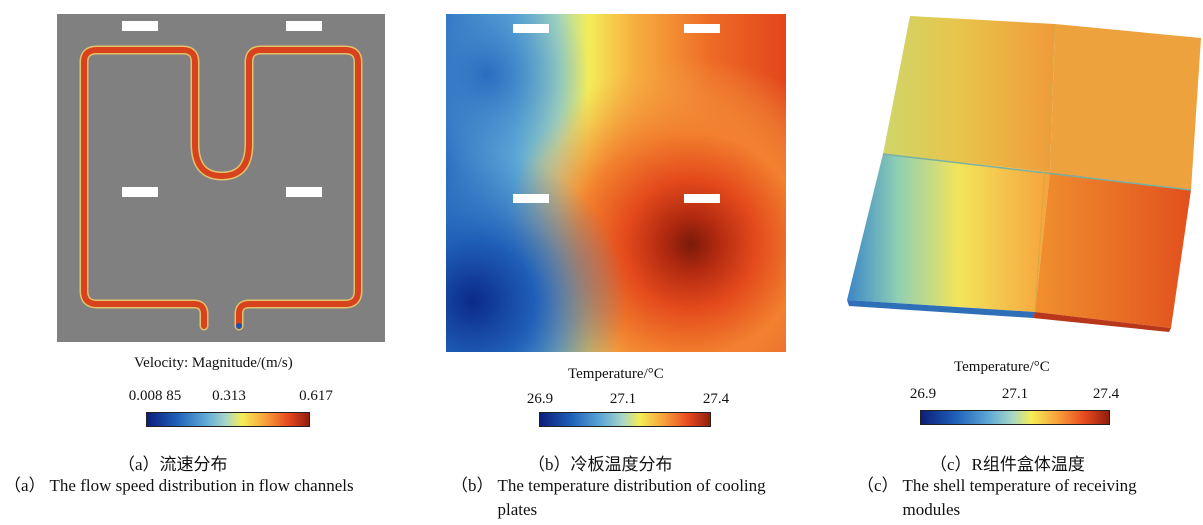  Describe the element at coordinates (155, 396) in the screenshot. I see `colorbar-tick: 0.008 85` at that location.